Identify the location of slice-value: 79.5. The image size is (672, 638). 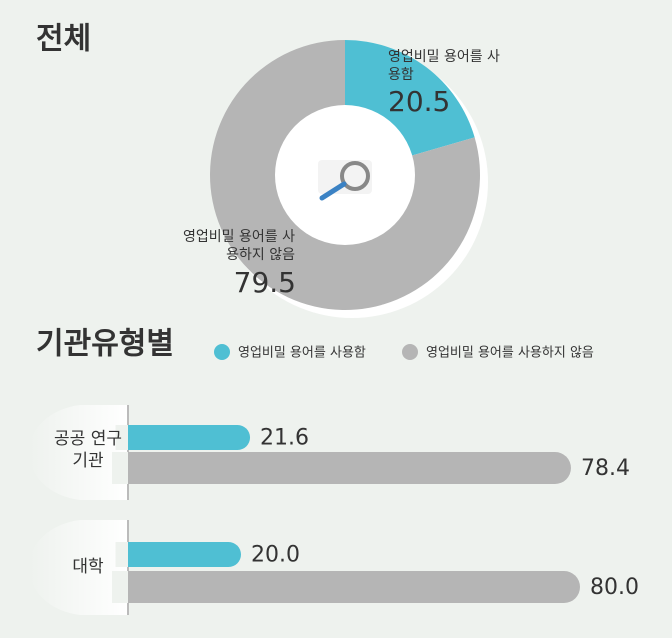
(265, 282).